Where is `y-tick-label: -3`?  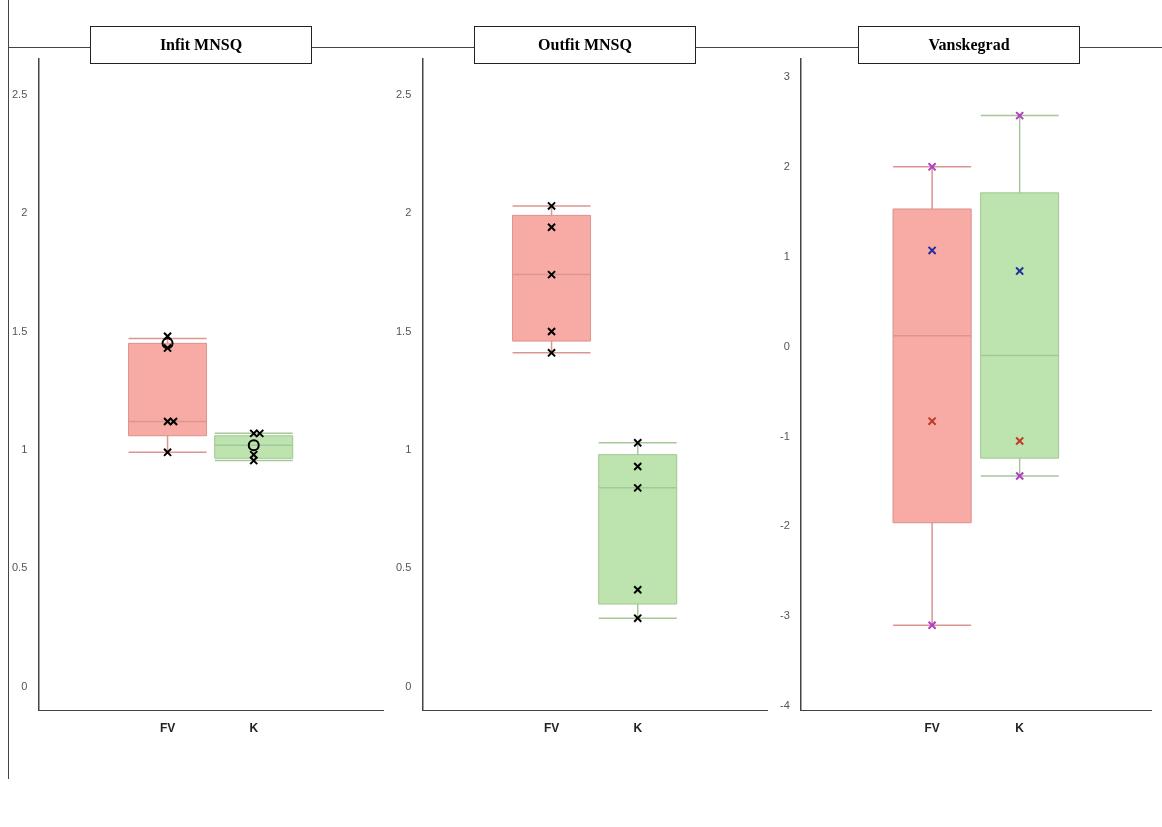 y-tick-label: -3 is located at coordinates (785, 615).